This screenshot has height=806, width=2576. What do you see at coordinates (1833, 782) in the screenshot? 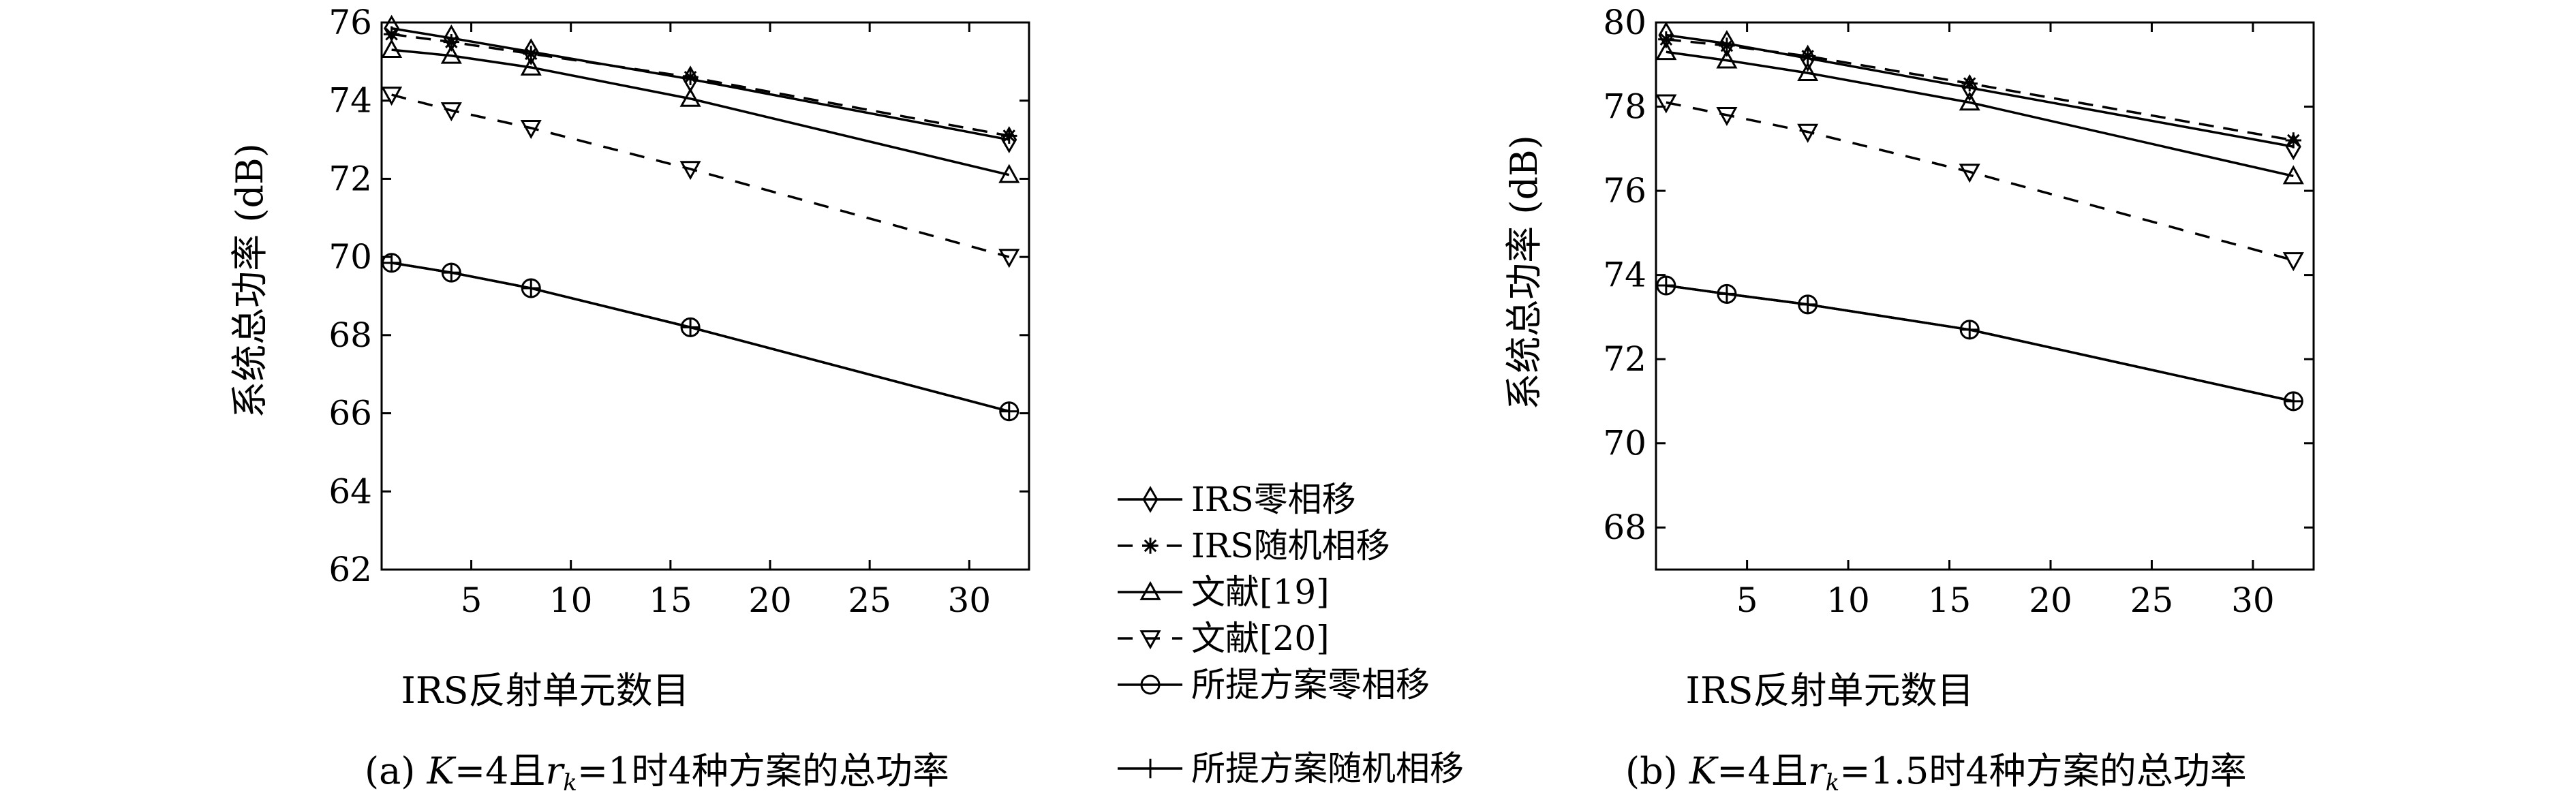
I see `chart-b-caption-sub: k` at bounding box center [1833, 782].